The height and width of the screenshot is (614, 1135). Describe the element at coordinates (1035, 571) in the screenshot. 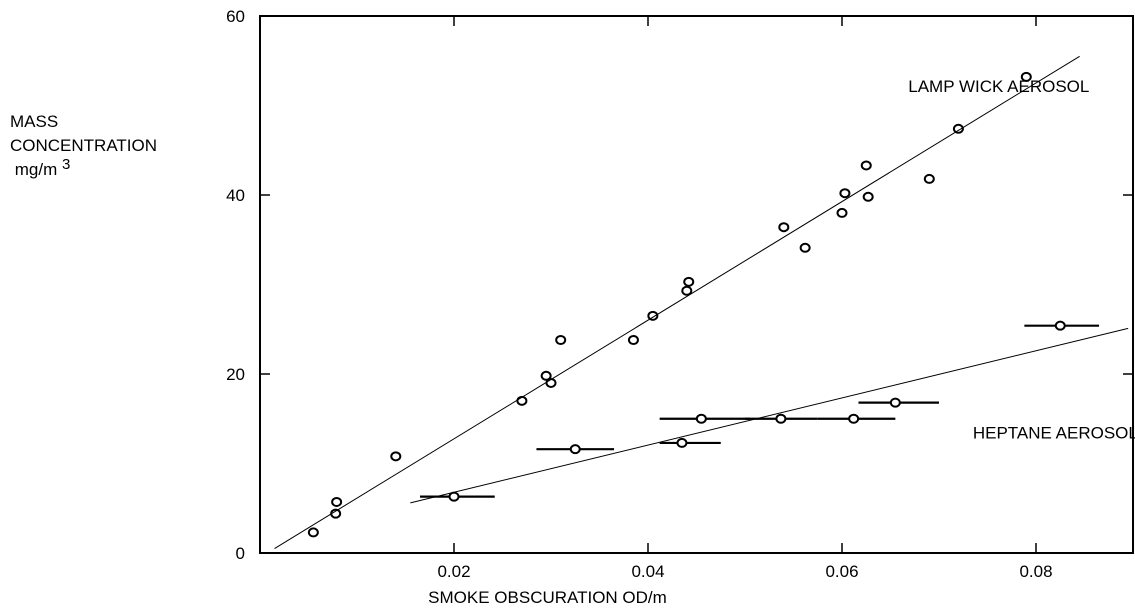

I see `x-tick-label: 0.08` at that location.